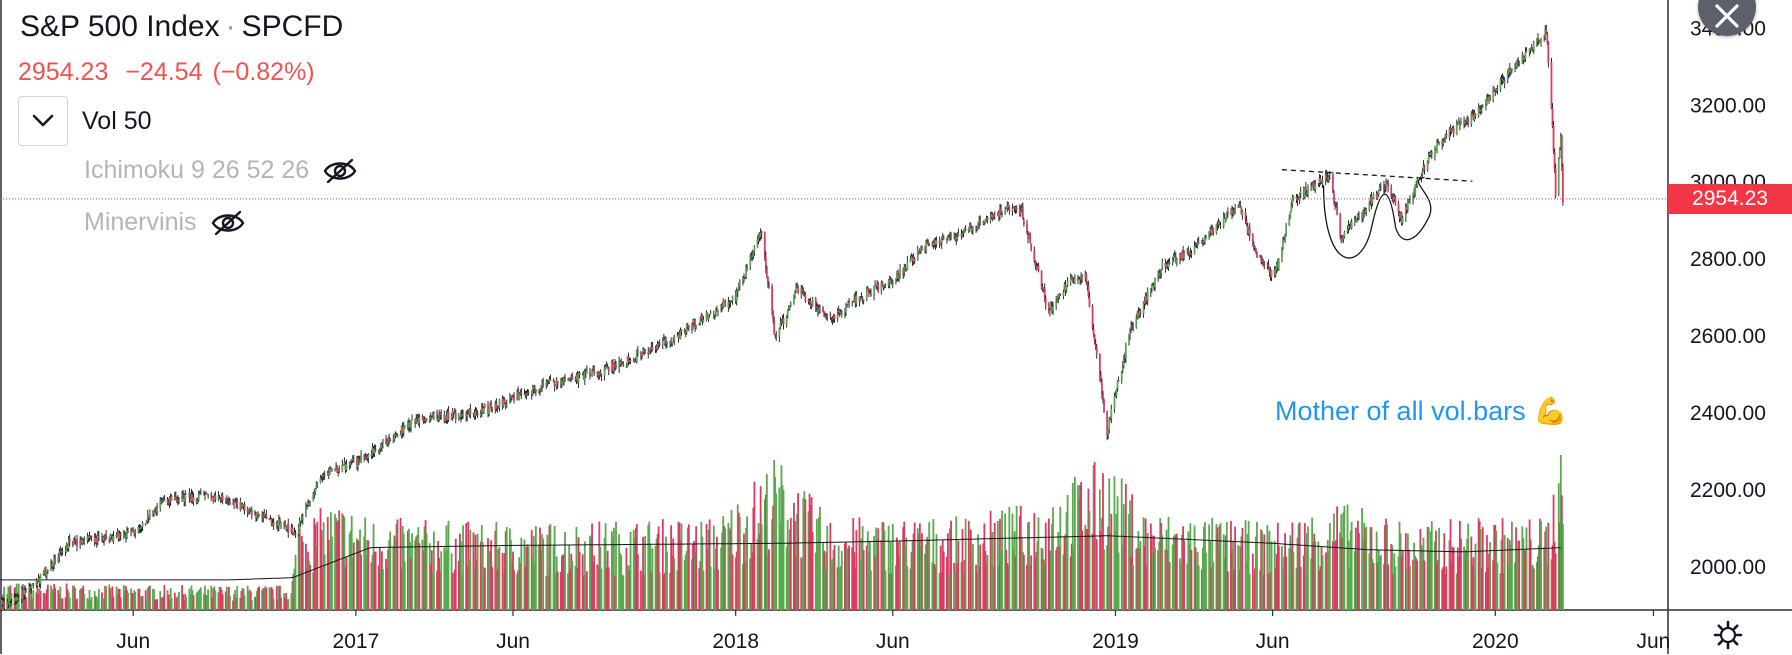 The height and width of the screenshot is (655, 1792). What do you see at coordinates (92, 121) in the screenshot?
I see `indicator-row-vol: Vol 50` at bounding box center [92, 121].